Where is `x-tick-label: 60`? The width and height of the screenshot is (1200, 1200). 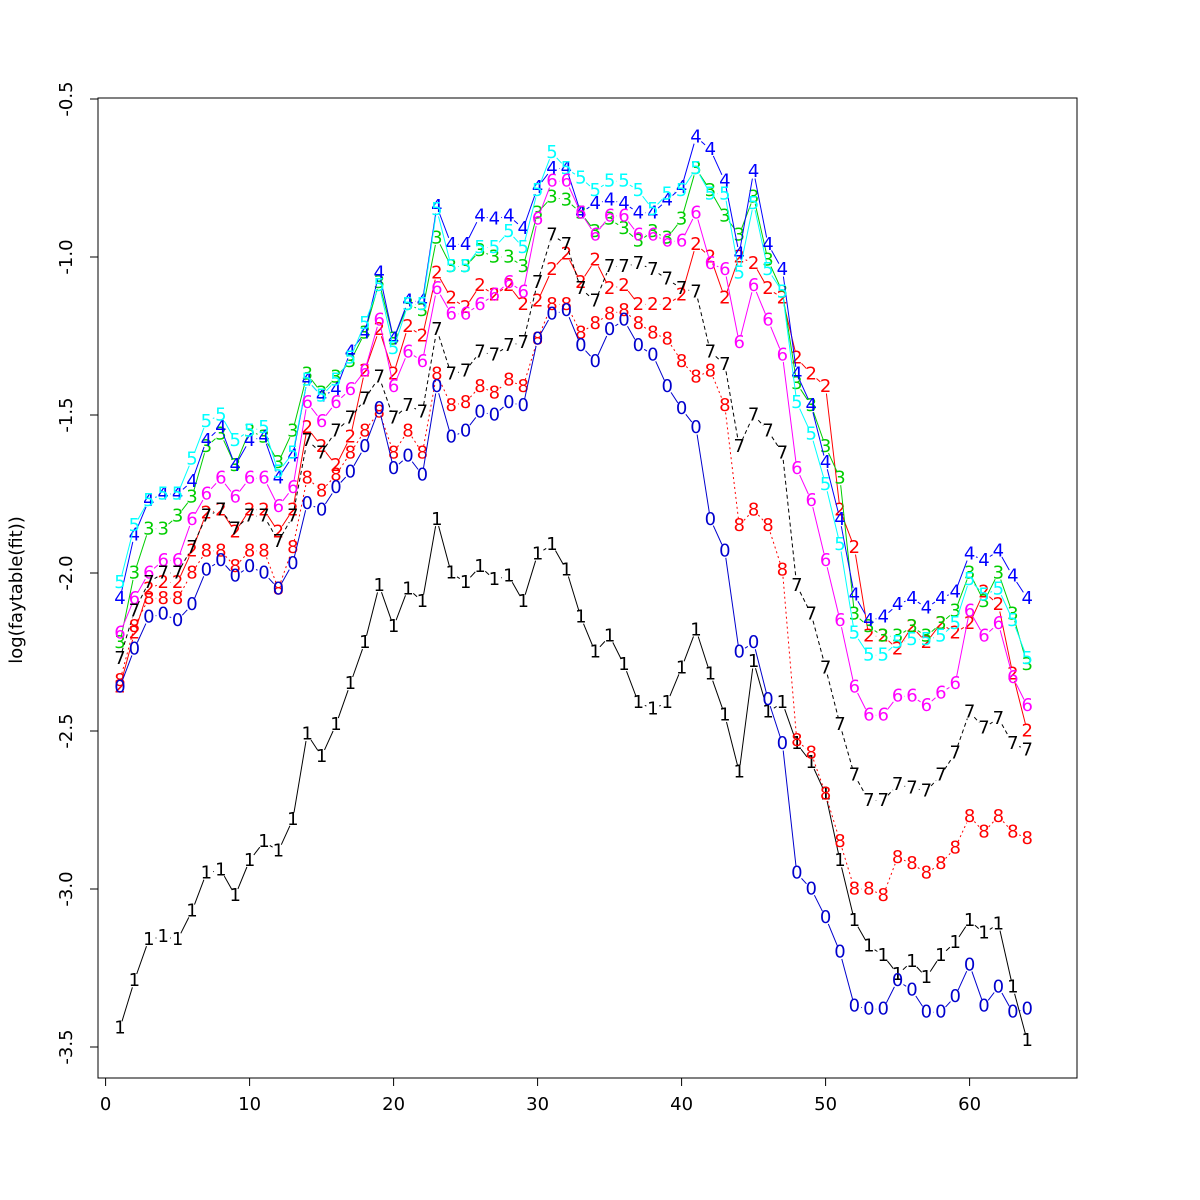 x-tick-label: 60 is located at coordinates (969, 1104).